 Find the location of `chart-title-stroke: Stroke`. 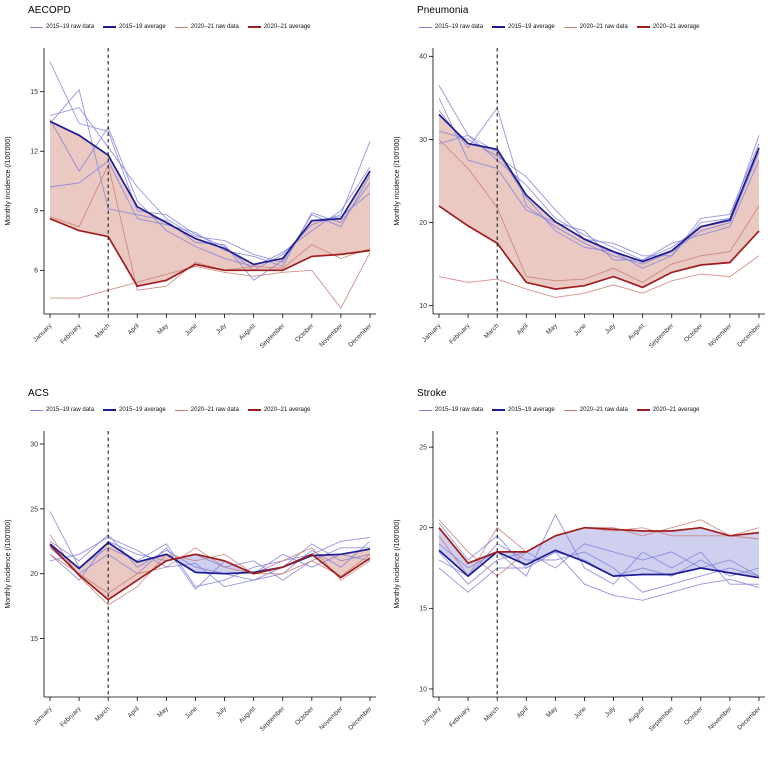

chart-title-stroke: Stroke is located at coordinates (432, 393).